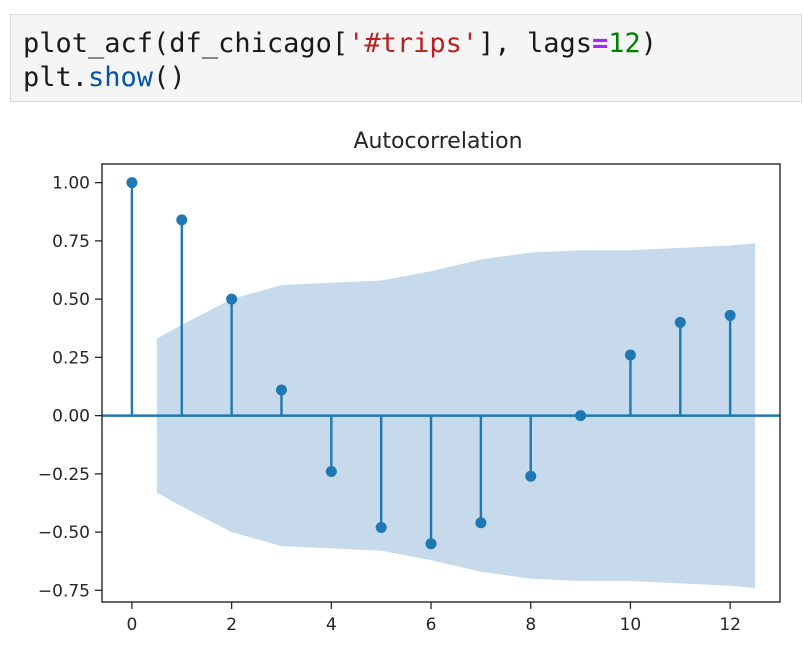 This screenshot has height=656, width=804. I want to click on code-close-token: ), so click(649, 43).